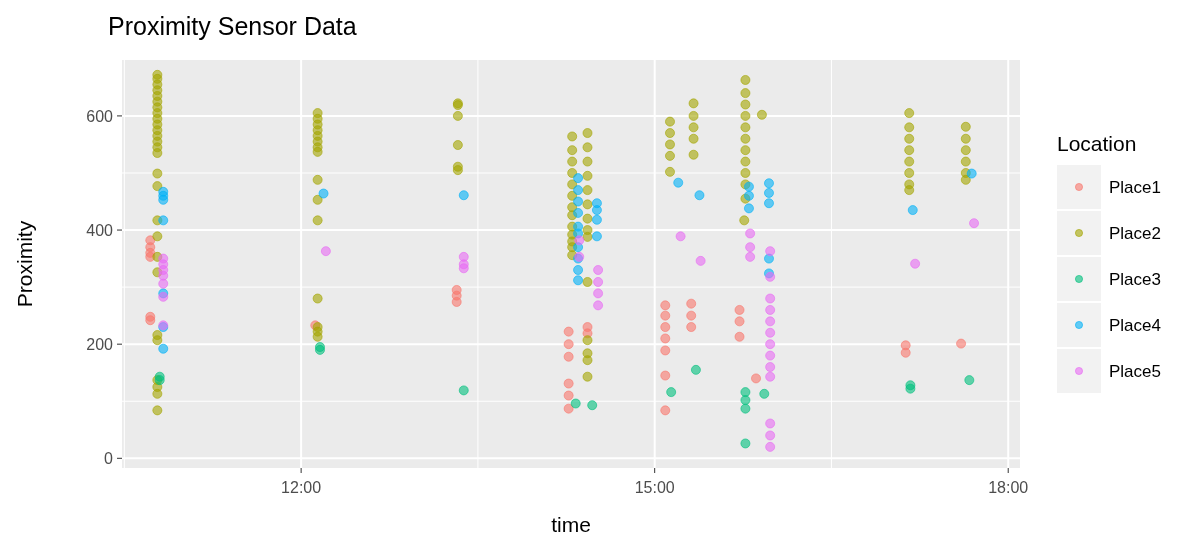 This screenshot has height=545, width=1201. I want to click on legend-title: Location, so click(1097, 143).